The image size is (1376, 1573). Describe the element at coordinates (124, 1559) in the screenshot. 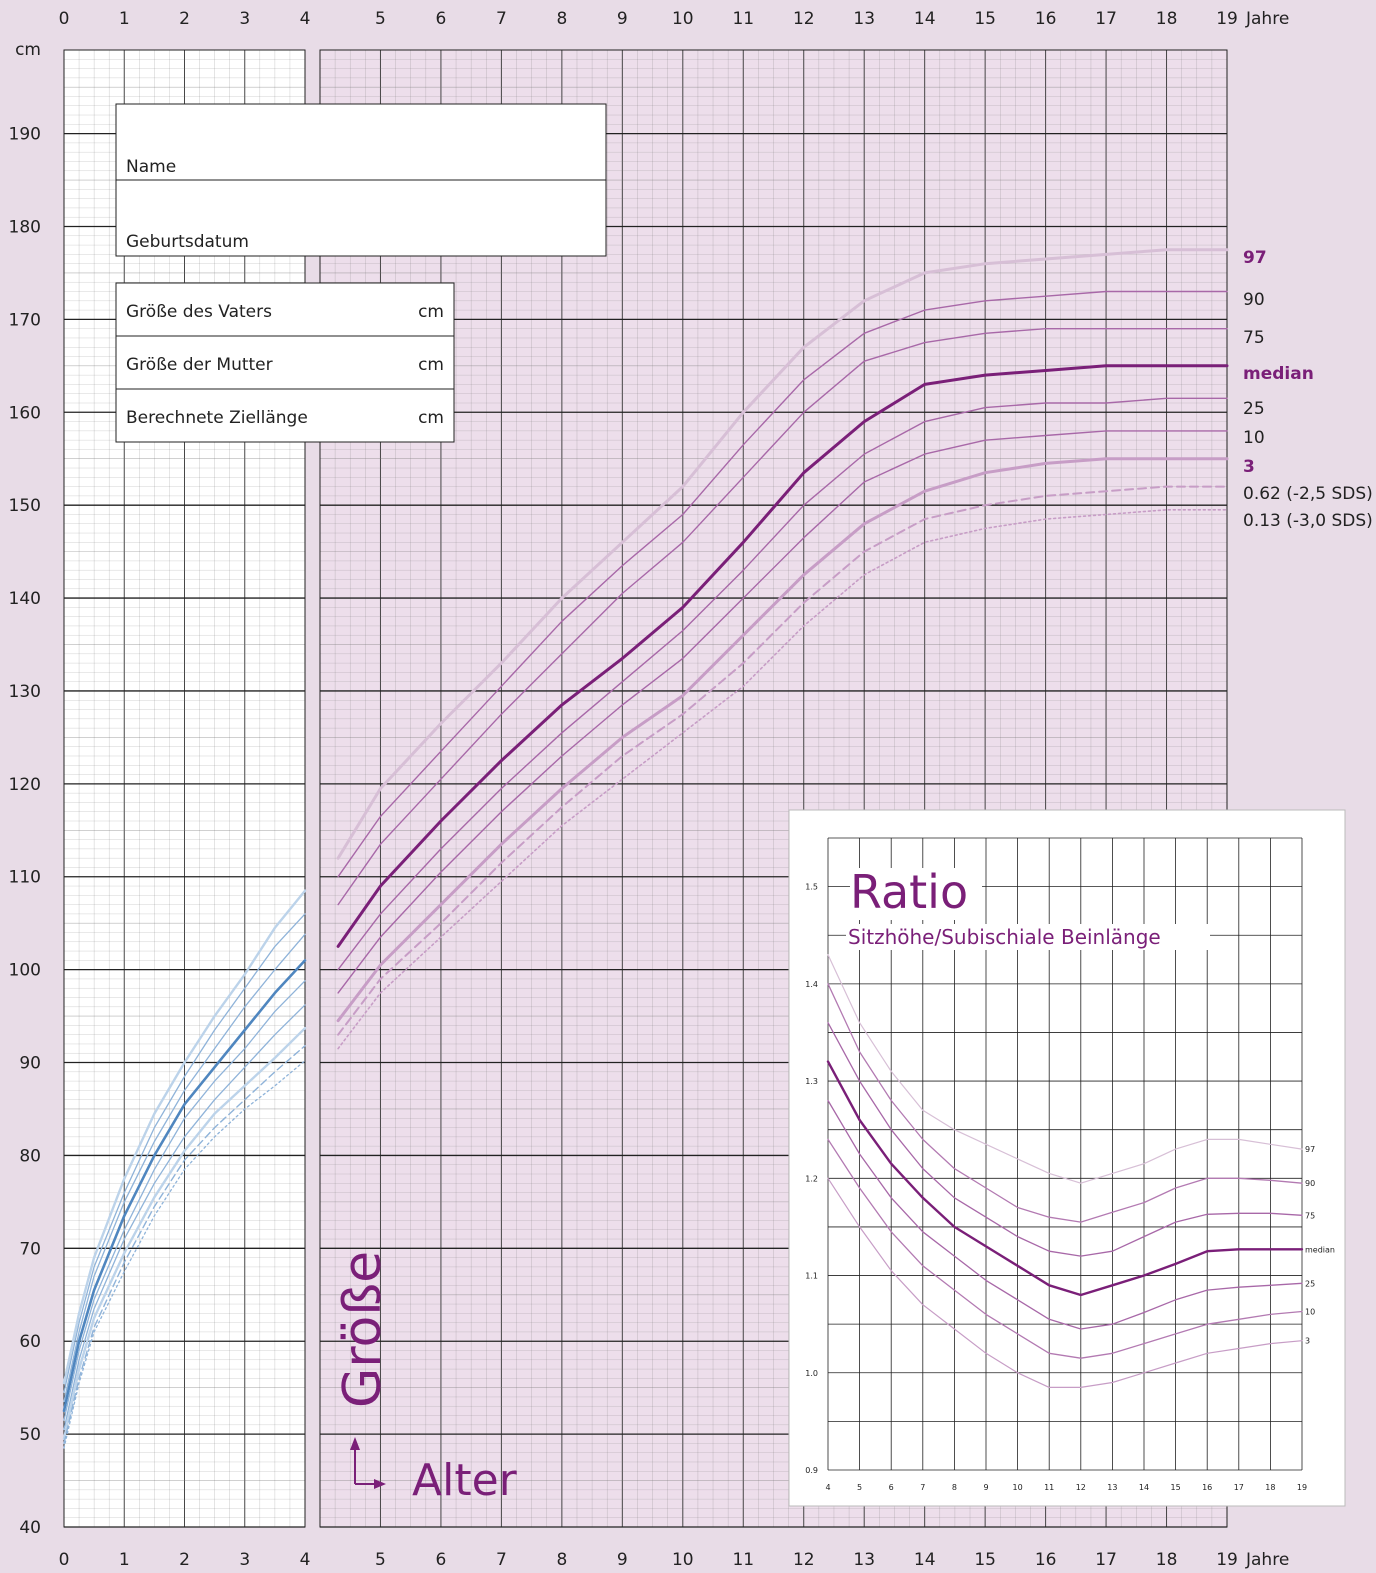

I see `x-tick-label: 1` at that location.